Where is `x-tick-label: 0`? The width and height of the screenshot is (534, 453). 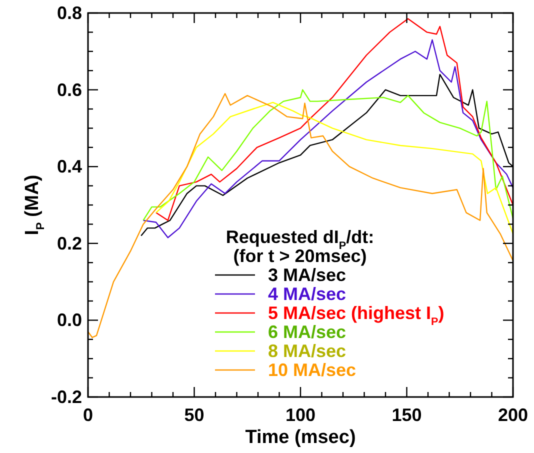
x-tick-label: 0 is located at coordinates (88, 415).